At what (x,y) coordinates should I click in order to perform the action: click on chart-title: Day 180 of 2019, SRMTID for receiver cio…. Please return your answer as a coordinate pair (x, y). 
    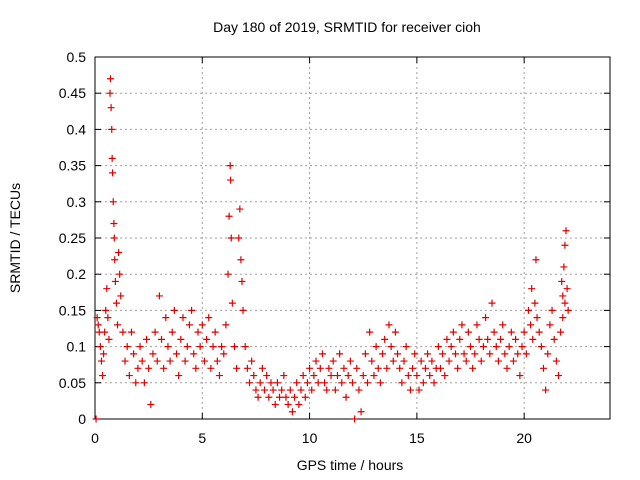
    Looking at the image, I should click on (347, 27).